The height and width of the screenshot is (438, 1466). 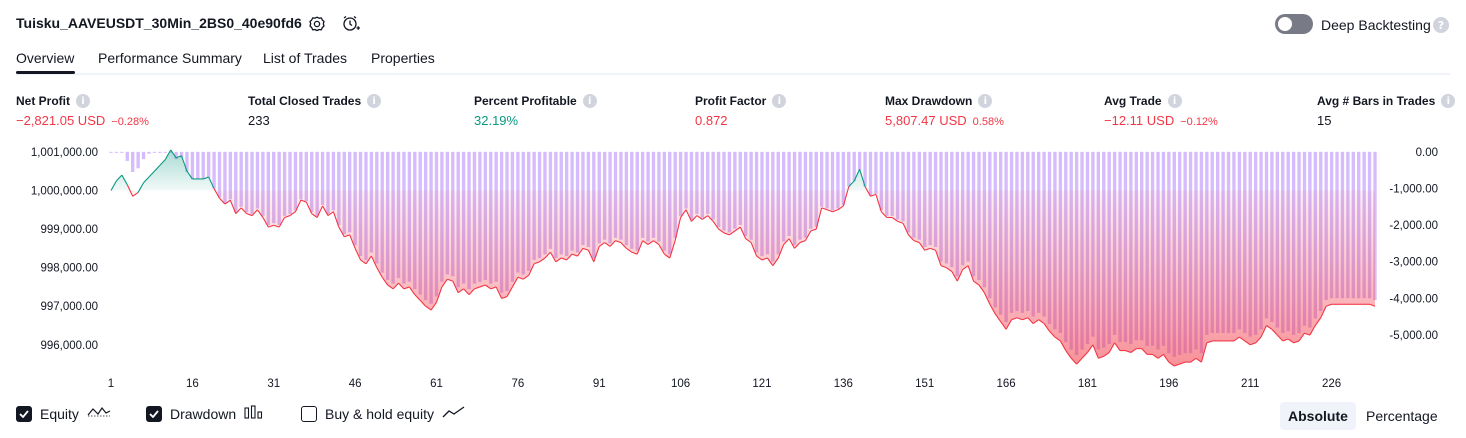 I want to click on tab-list-of-trades: List of Trades, so click(x=305, y=58).